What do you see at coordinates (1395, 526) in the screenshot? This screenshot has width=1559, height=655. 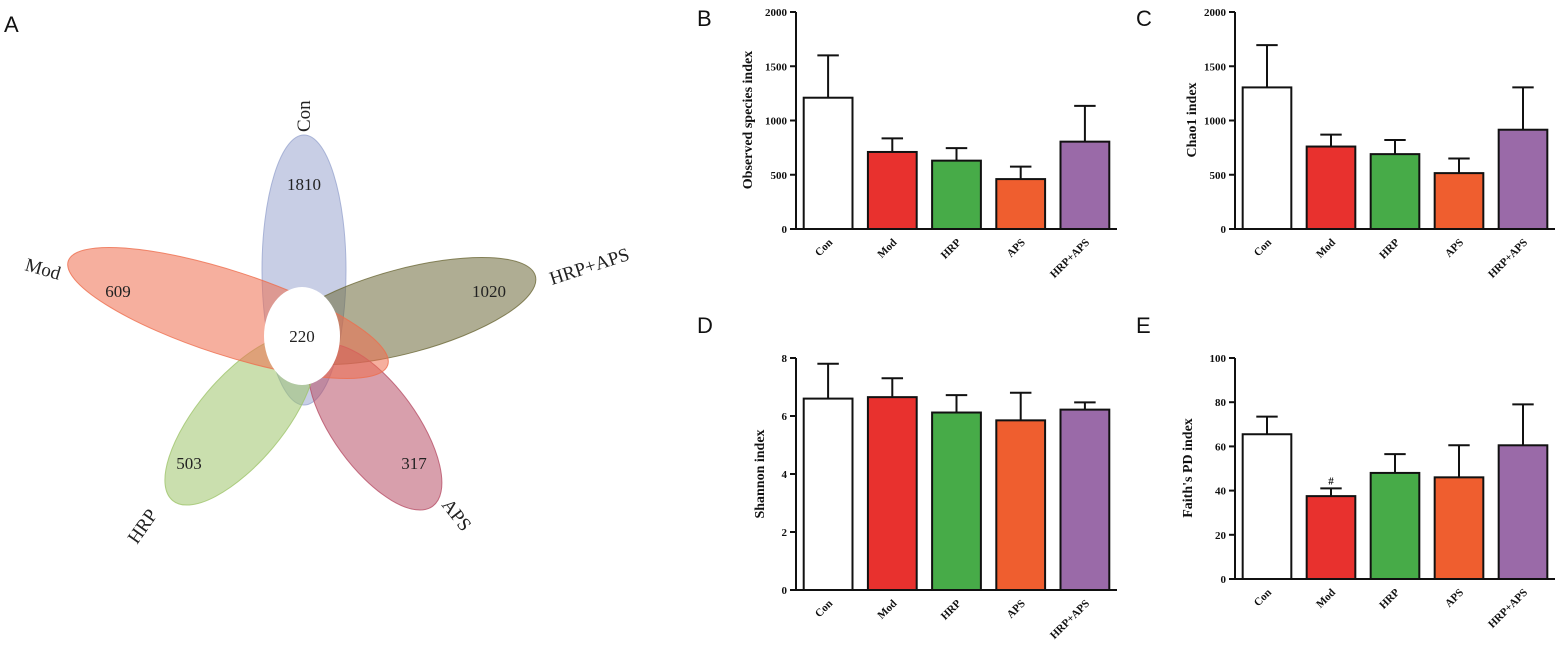 I see `panel-e-bar-hrp` at bounding box center [1395, 526].